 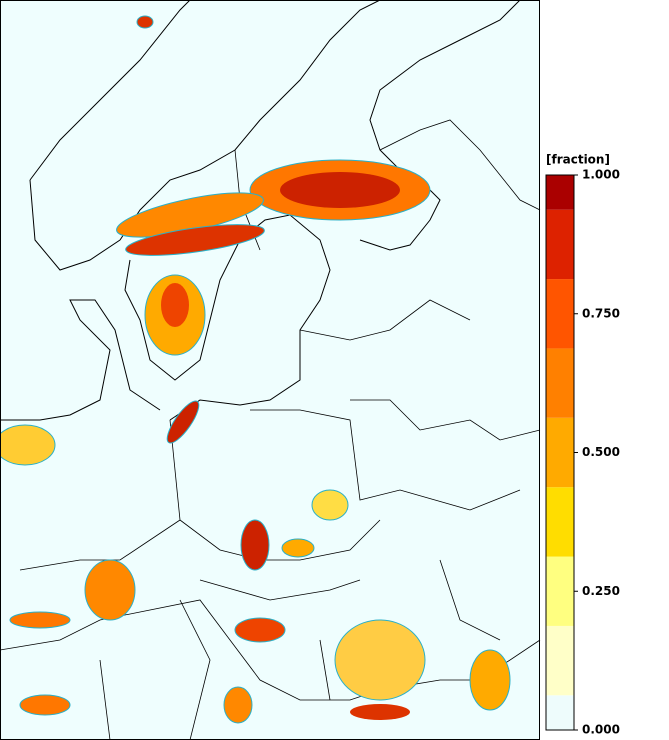 I want to click on colorbar-tick-label: 0.250, so click(x=601, y=591).